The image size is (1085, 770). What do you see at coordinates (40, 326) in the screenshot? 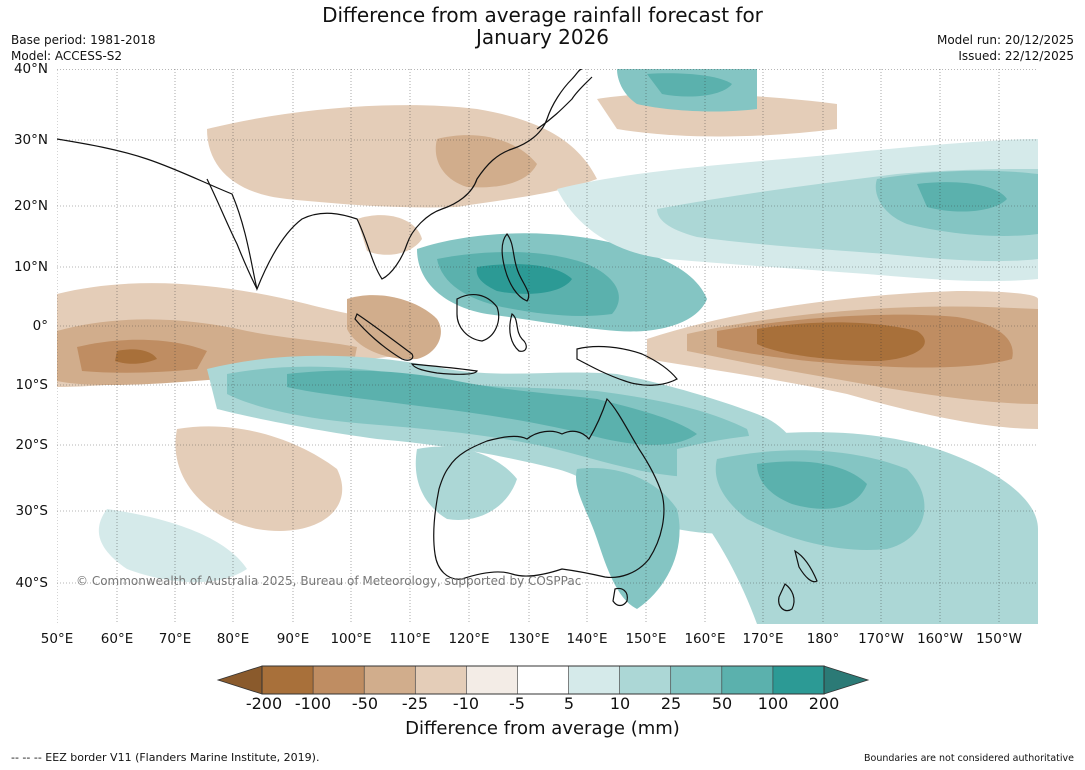
I see `lat-label-equator: 0°` at bounding box center [40, 326].